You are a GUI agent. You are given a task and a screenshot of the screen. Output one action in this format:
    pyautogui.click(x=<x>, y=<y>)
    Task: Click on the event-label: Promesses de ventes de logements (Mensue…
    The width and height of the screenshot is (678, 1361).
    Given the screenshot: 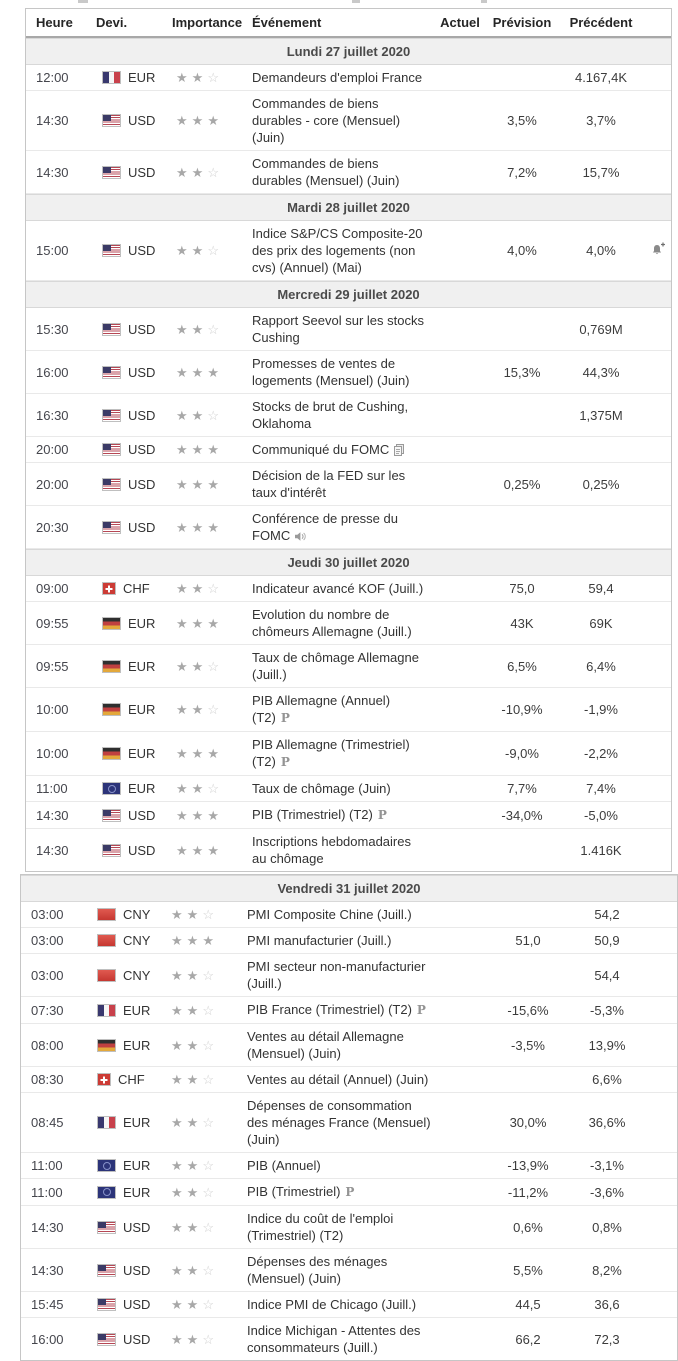 What is the action you would take?
    pyautogui.click(x=331, y=372)
    